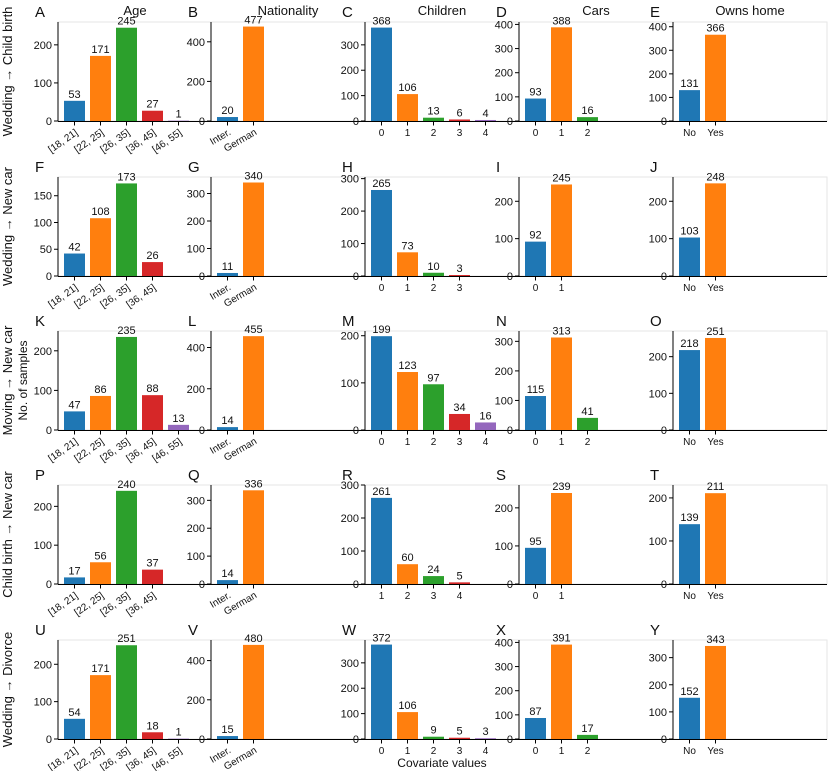 This screenshot has height=771, width=830. What do you see at coordinates (430, 380) in the screenshot?
I see `panel-M: M 0 100 200 199 0 123 1 97 2 34 3 16 4` at bounding box center [430, 380].